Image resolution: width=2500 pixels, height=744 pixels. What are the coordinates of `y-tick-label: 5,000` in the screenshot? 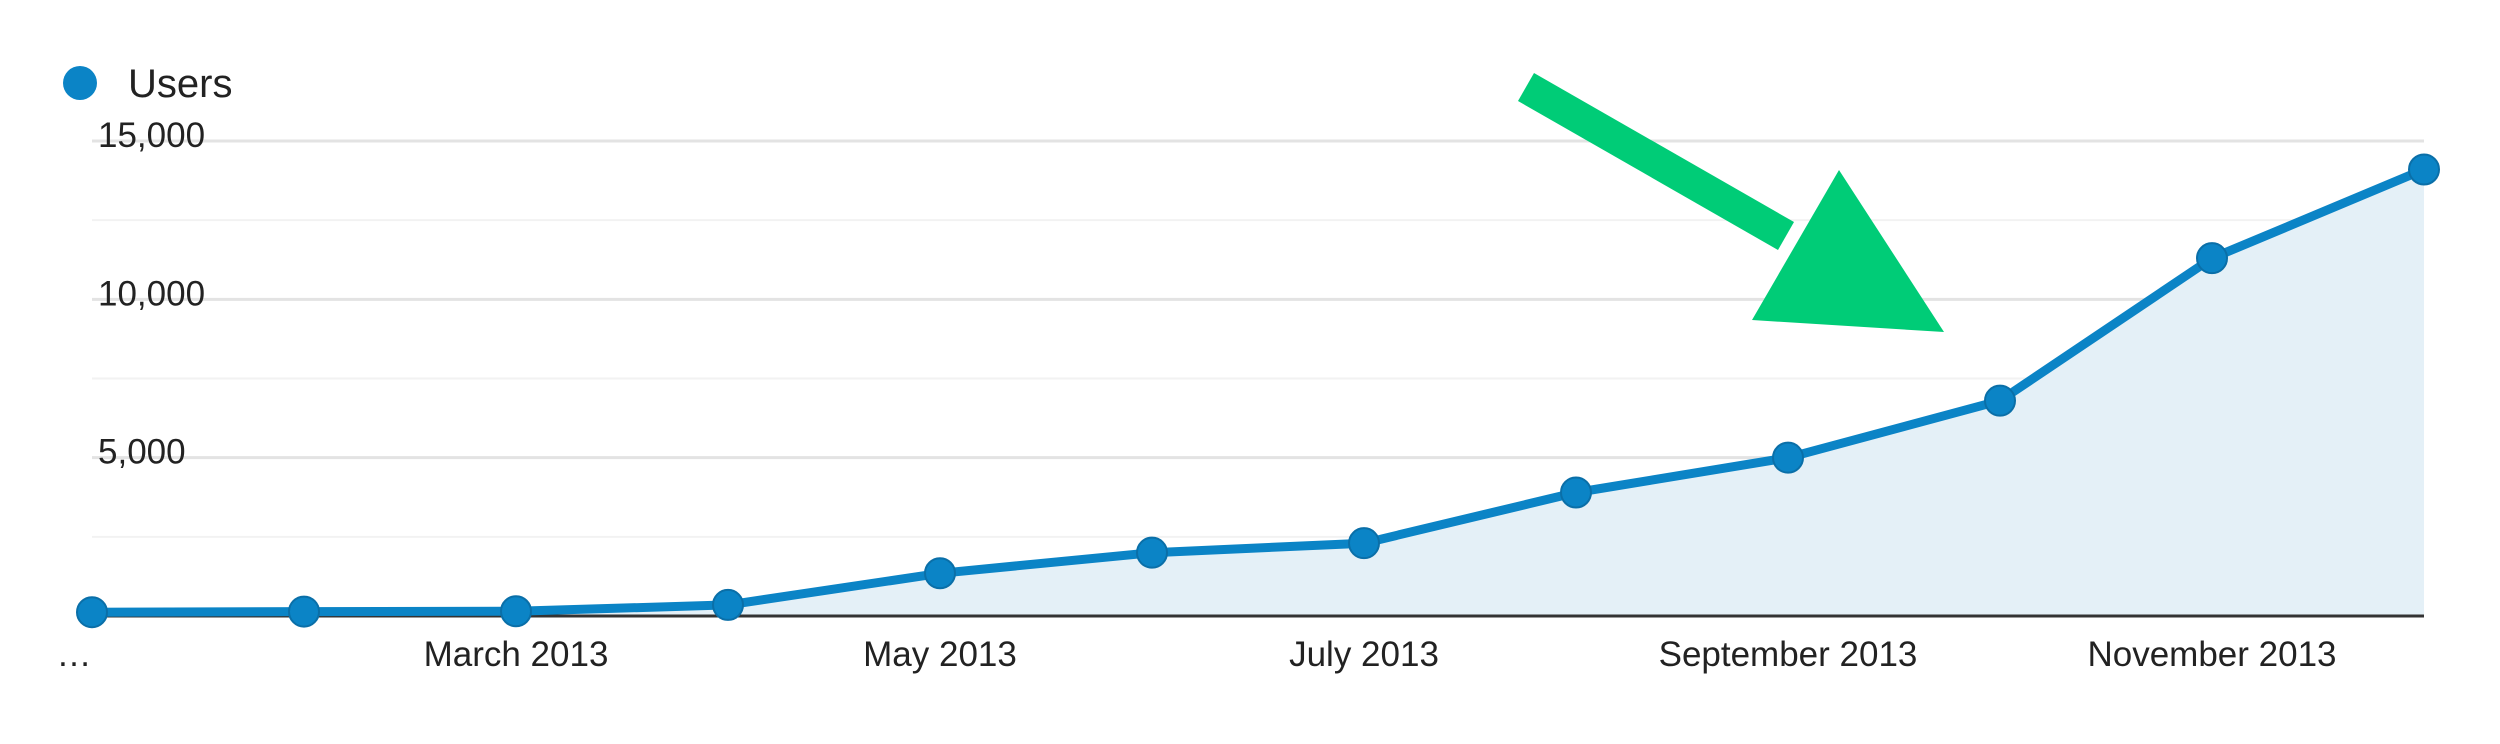 It's located at (142, 452).